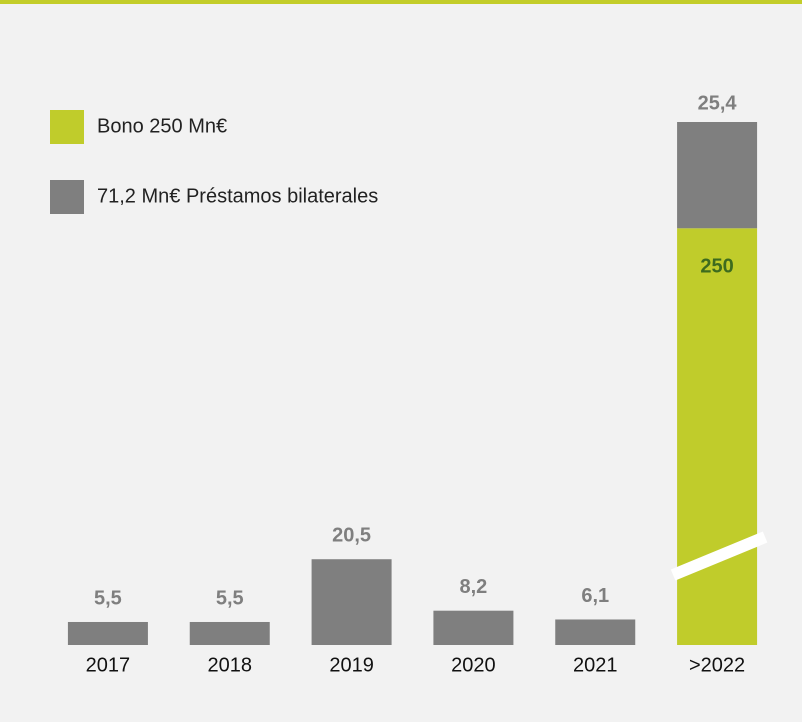 The image size is (802, 722). I want to click on top-rule, so click(401, 2).